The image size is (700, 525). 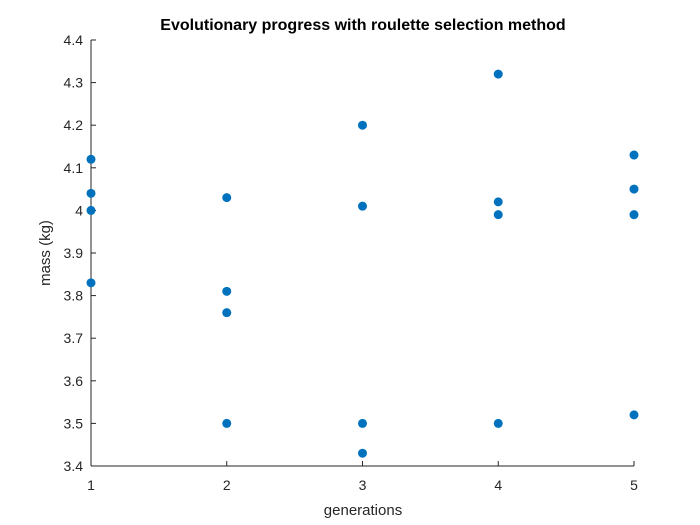 I want to click on y-ticks: 3.4 3.5 3.6 3.7 3.8 3.9 4 4.1 4.2 4.3 4.4, so click(x=80, y=253).